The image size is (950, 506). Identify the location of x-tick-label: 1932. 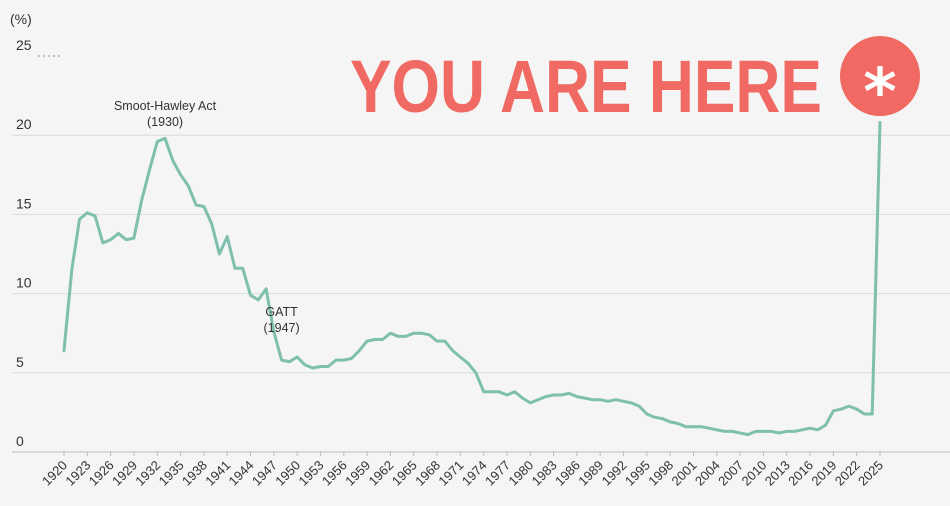
(147, 473).